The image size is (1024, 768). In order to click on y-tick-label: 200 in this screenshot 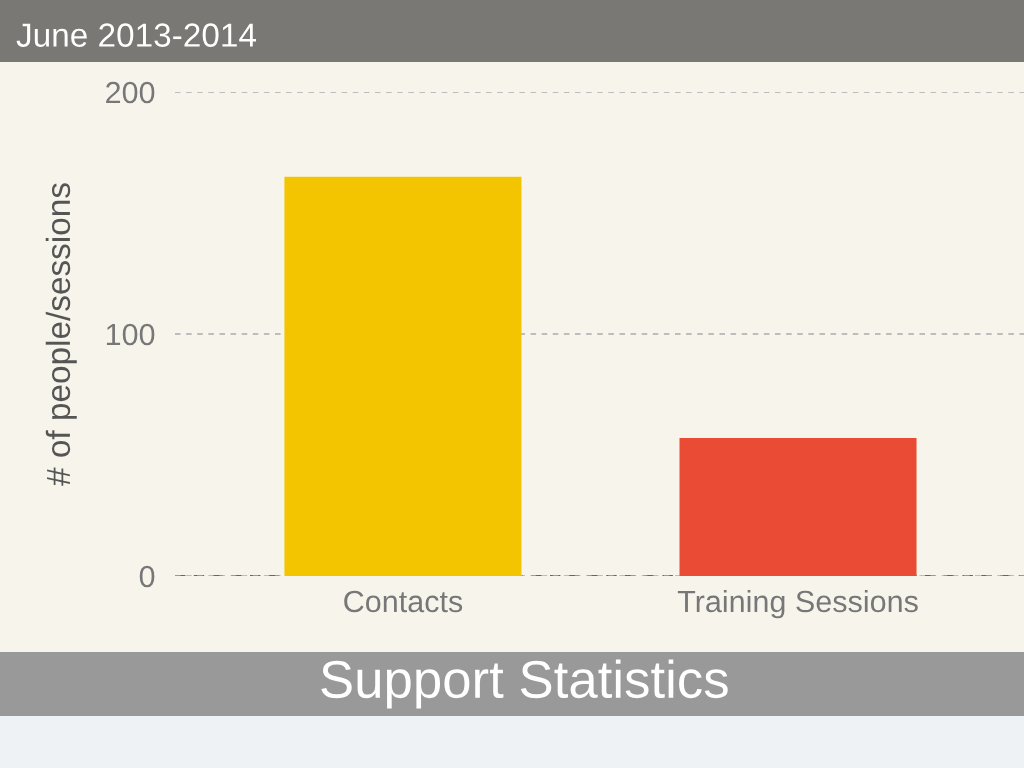, I will do `click(130, 92)`.